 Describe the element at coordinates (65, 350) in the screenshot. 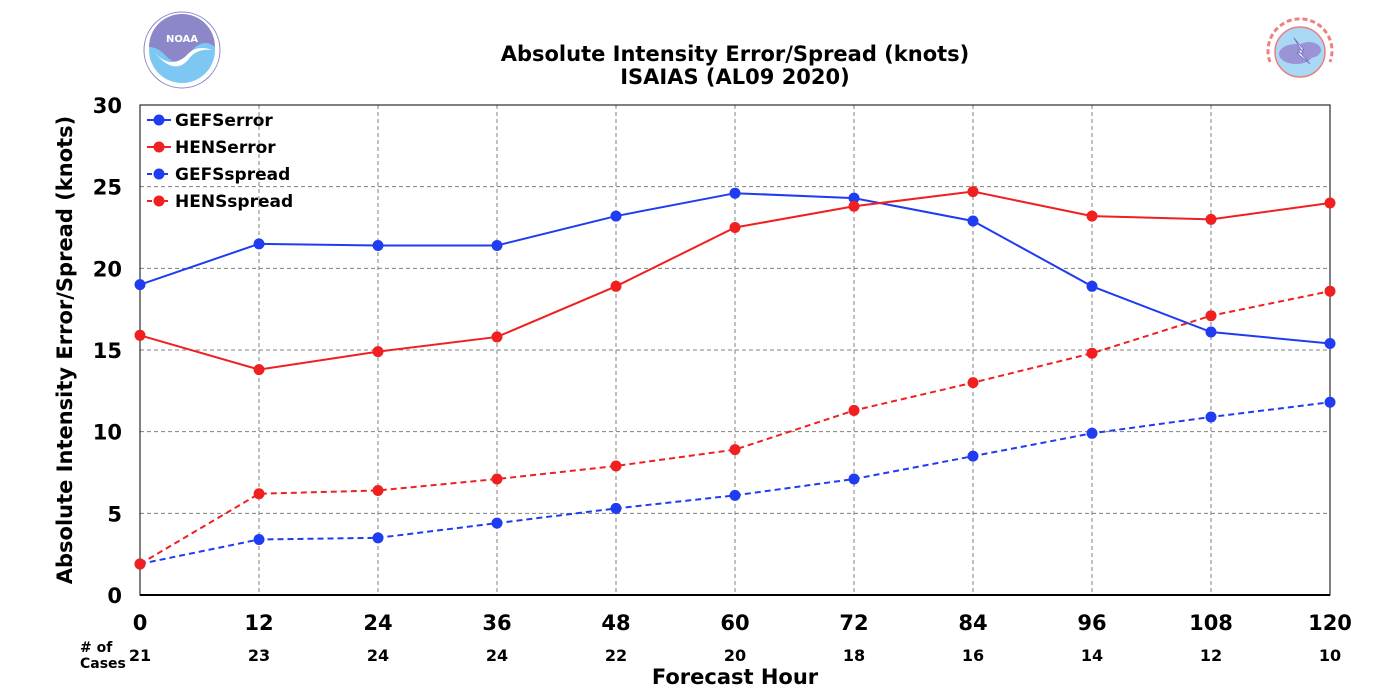

I see `y-axis-label: Absolute Intensity Error/Spread (knots)` at that location.